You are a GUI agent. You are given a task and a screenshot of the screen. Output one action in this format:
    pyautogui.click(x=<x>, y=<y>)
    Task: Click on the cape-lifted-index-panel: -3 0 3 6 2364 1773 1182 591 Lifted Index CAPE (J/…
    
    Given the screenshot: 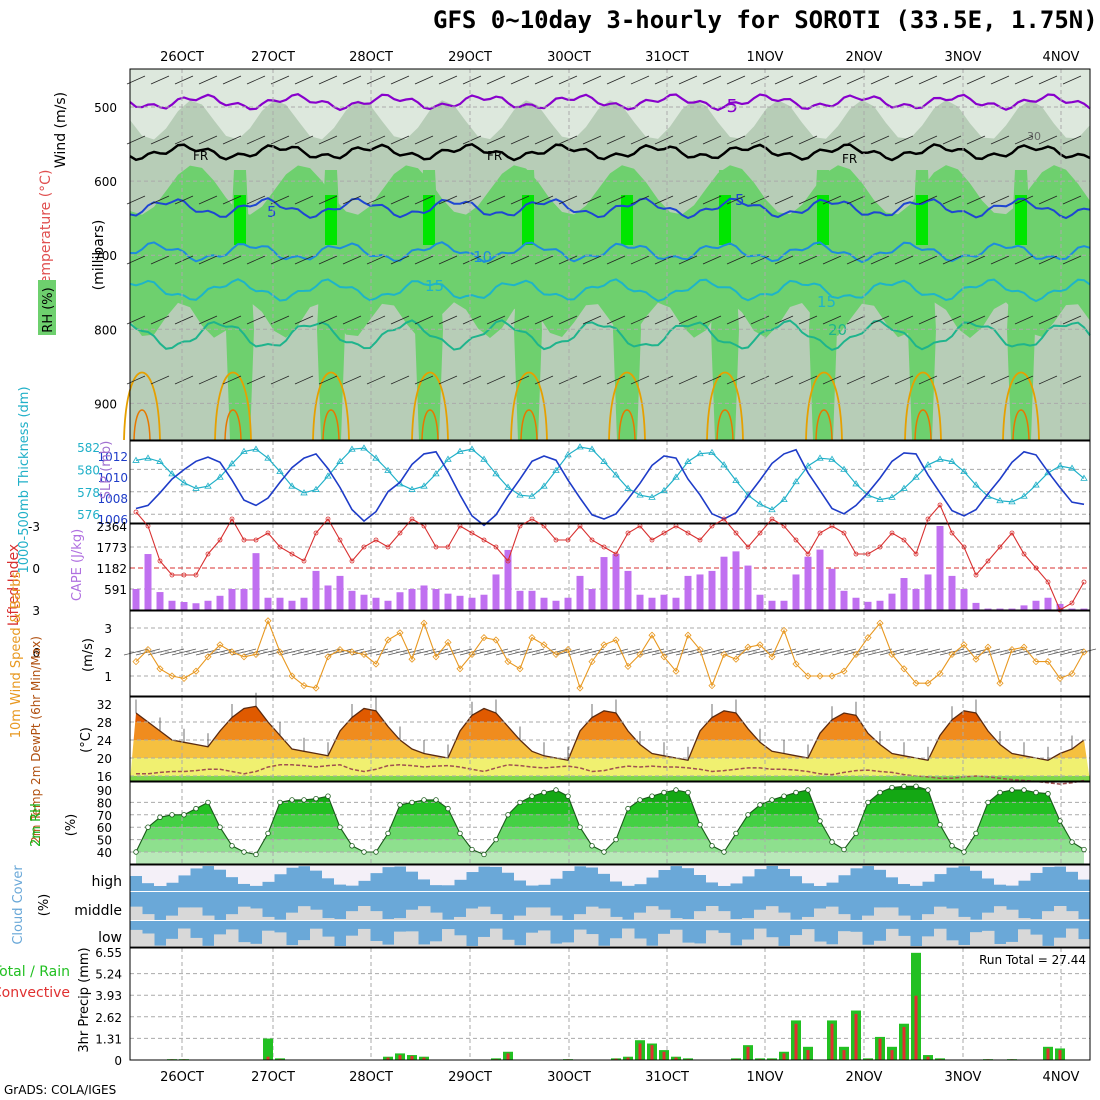 What is the action you would take?
    pyautogui.click(x=548, y=581)
    